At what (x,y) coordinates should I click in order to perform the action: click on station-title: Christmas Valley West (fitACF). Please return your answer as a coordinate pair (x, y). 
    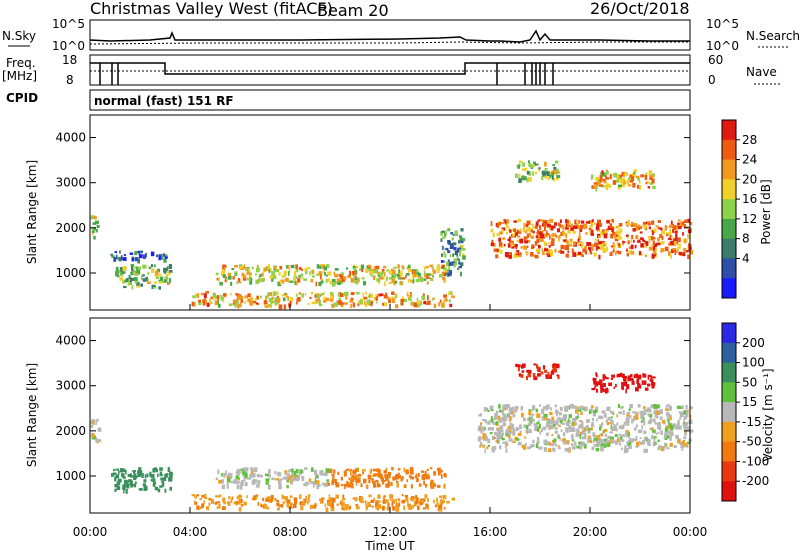
    Looking at the image, I should click on (211, 9).